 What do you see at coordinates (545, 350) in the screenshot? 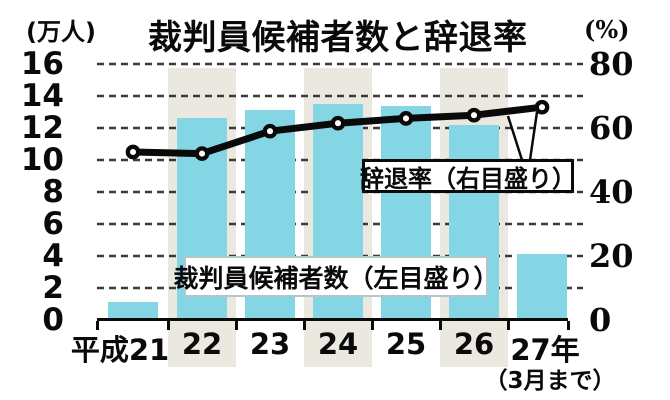
I see `x-label-27年: 27年` at bounding box center [545, 350].